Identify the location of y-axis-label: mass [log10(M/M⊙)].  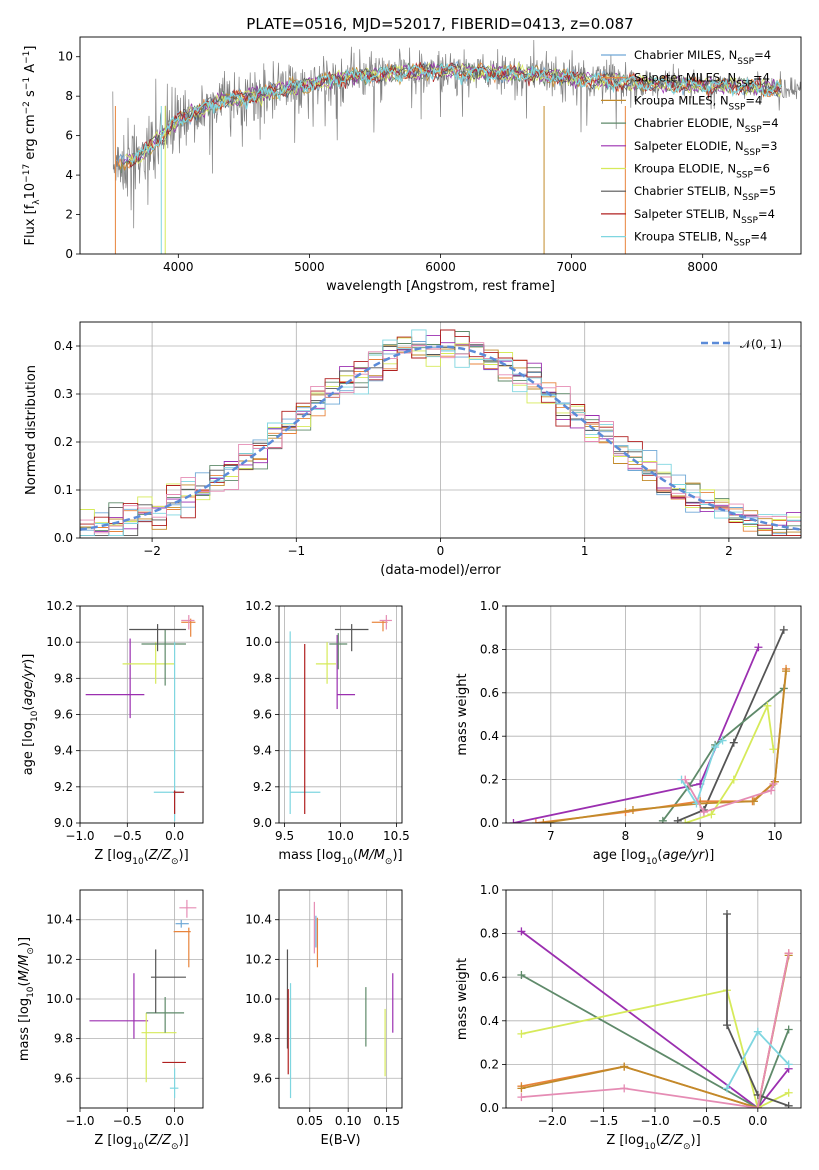
(26, 999).